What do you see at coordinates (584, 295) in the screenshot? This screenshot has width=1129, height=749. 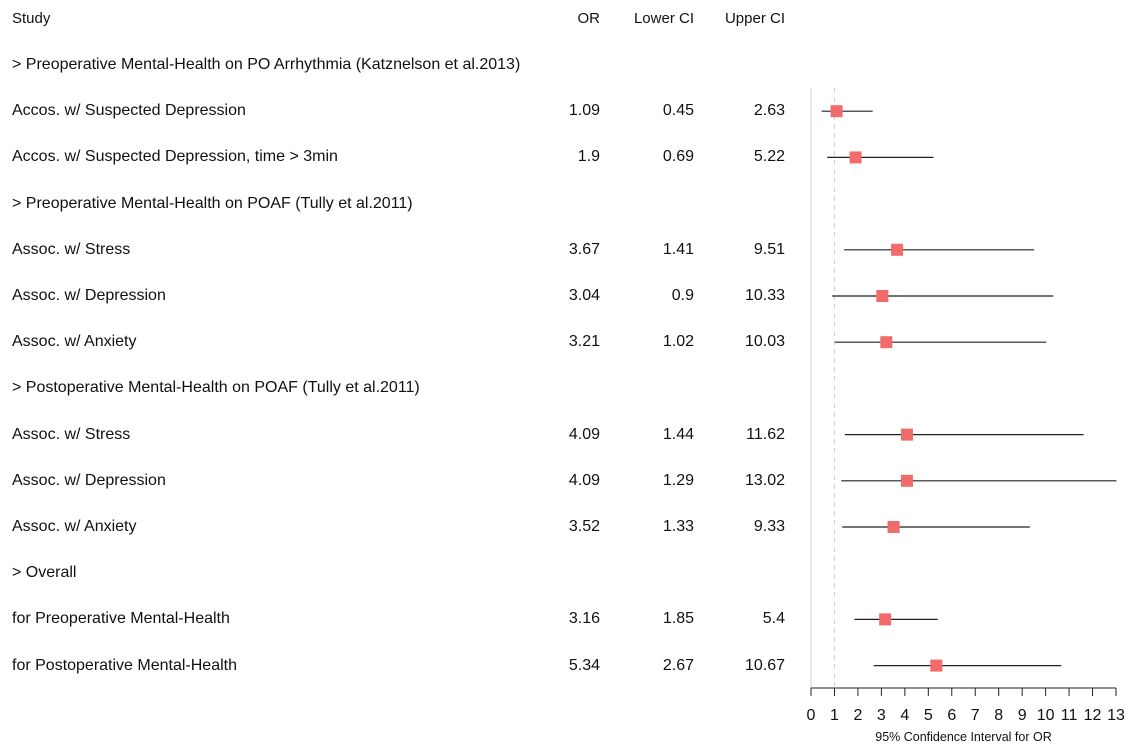 I see `or-value: 3.04` at bounding box center [584, 295].